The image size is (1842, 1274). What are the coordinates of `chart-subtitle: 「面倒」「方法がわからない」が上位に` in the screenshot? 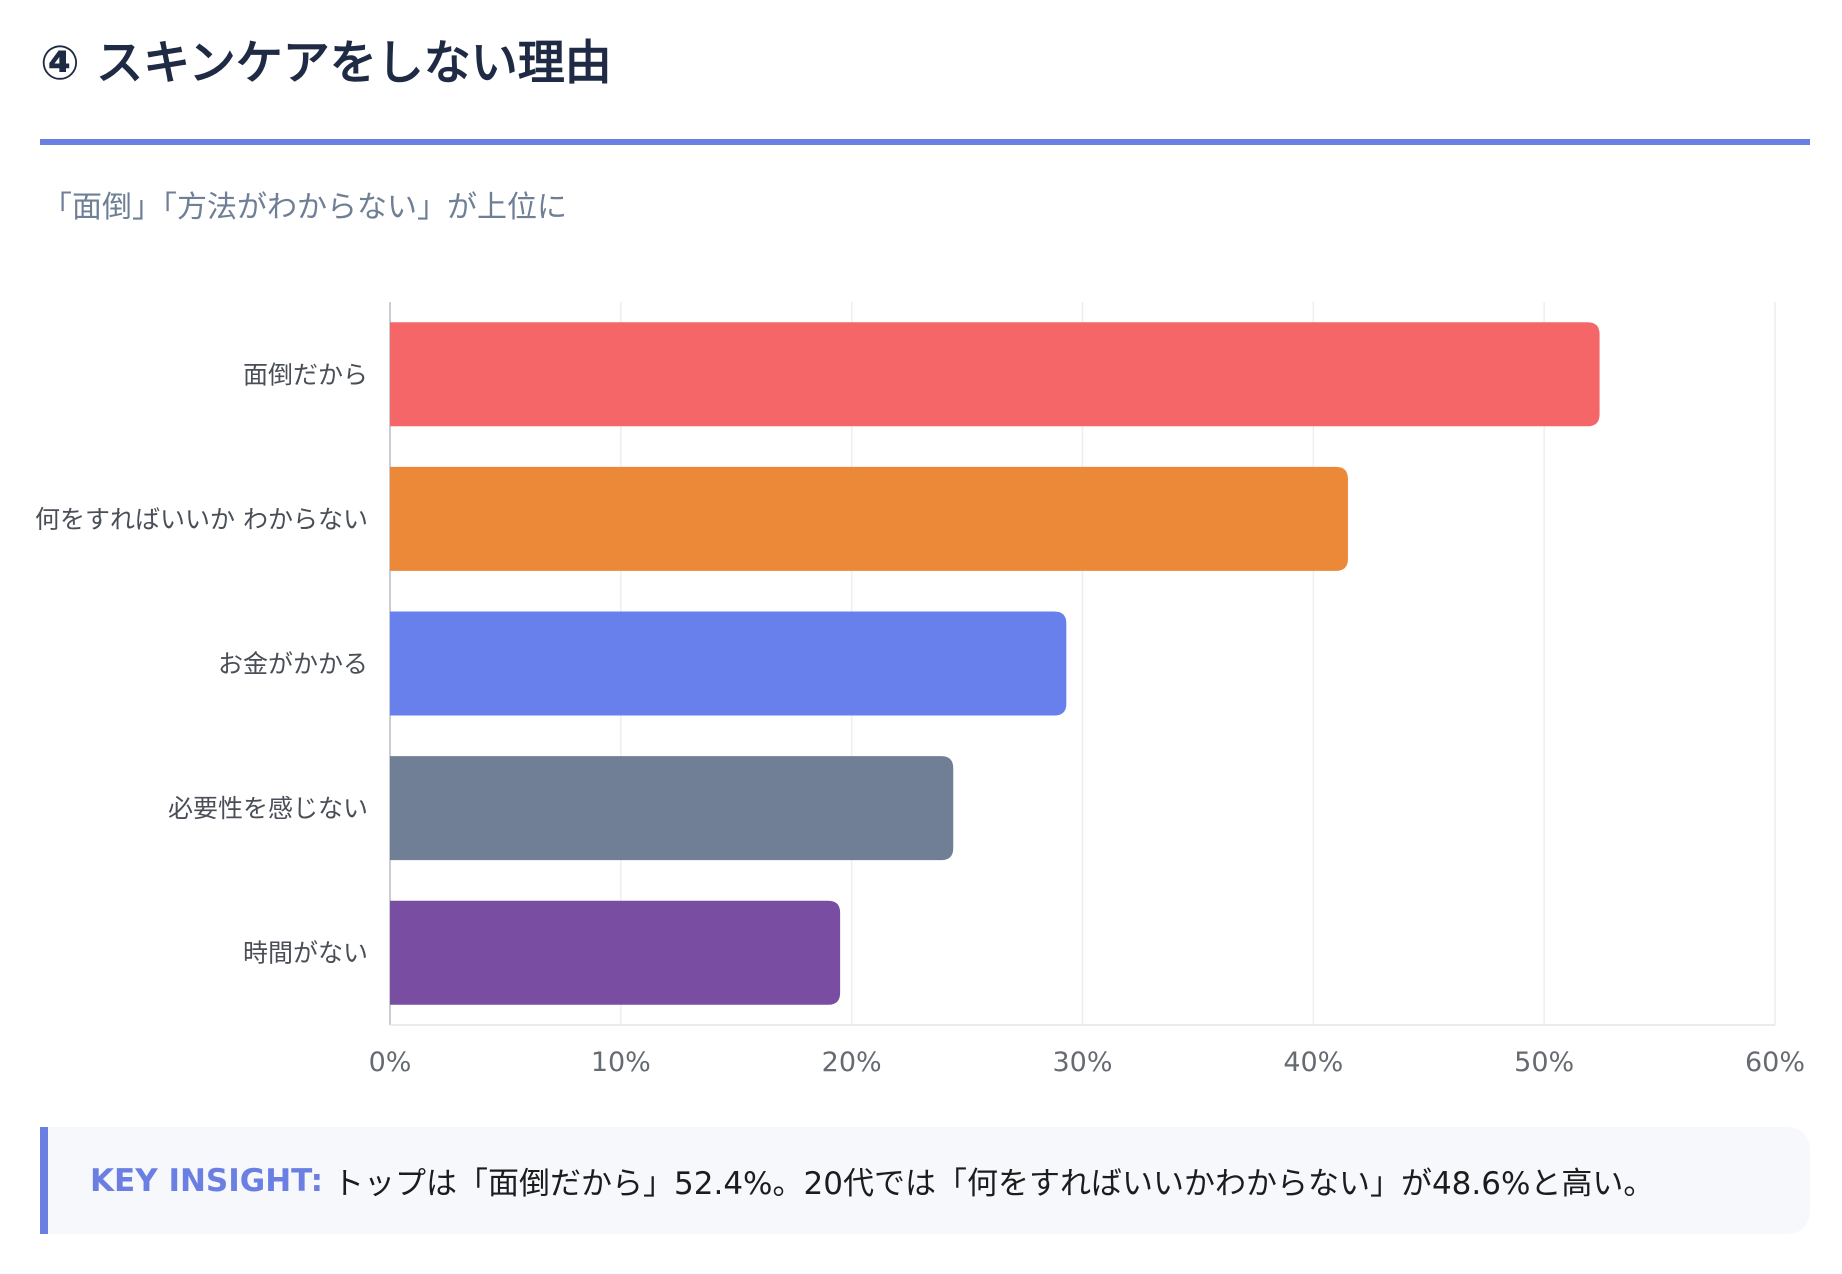 It's located at (304, 207).